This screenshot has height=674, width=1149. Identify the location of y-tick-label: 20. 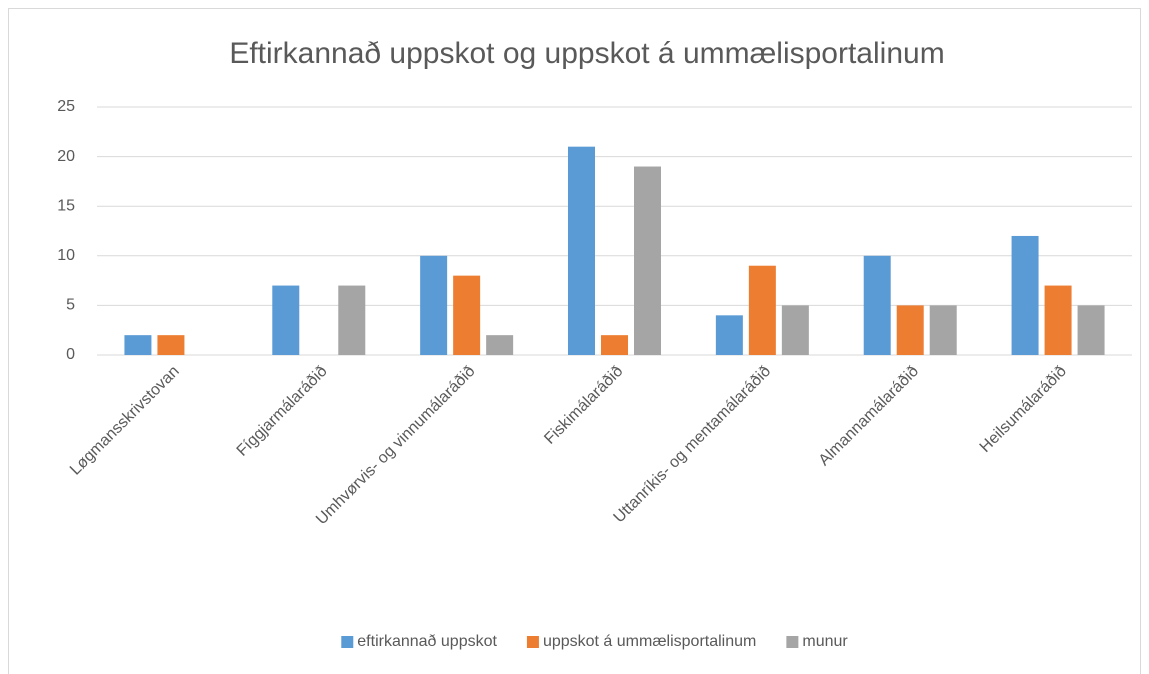
(66, 156).